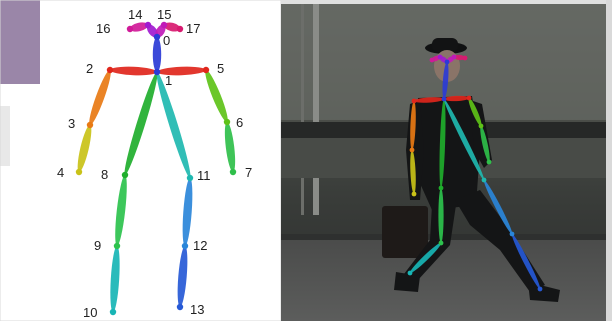 The image size is (612, 321). I want to click on limb-head-left-ear, so click(172, 27).